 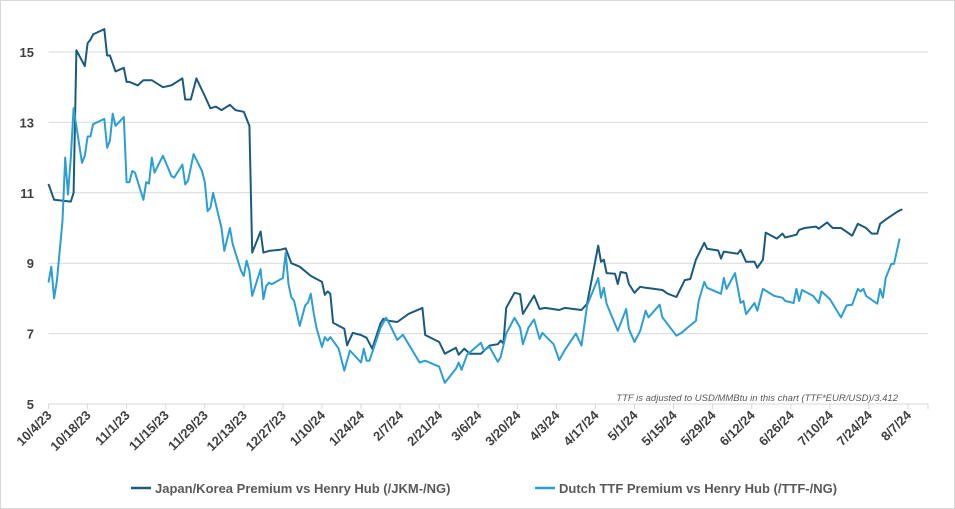 What do you see at coordinates (816, 428) in the screenshot?
I see `x-tick-label: 7/10/24` at bounding box center [816, 428].